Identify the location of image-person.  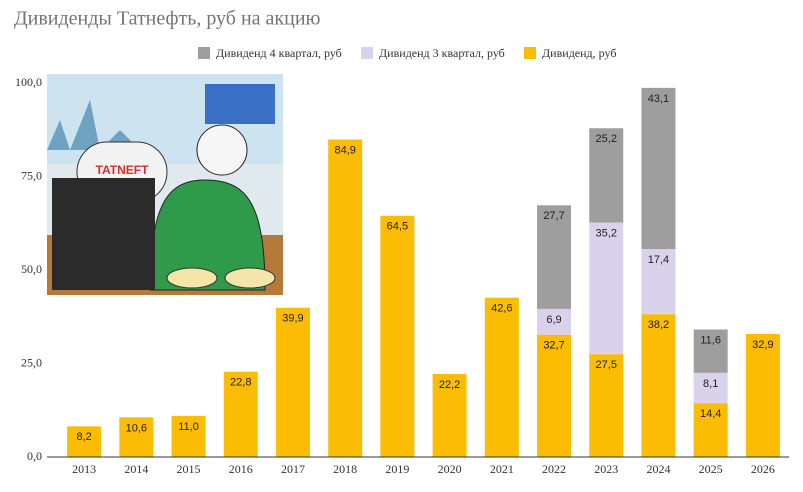
(207, 235).